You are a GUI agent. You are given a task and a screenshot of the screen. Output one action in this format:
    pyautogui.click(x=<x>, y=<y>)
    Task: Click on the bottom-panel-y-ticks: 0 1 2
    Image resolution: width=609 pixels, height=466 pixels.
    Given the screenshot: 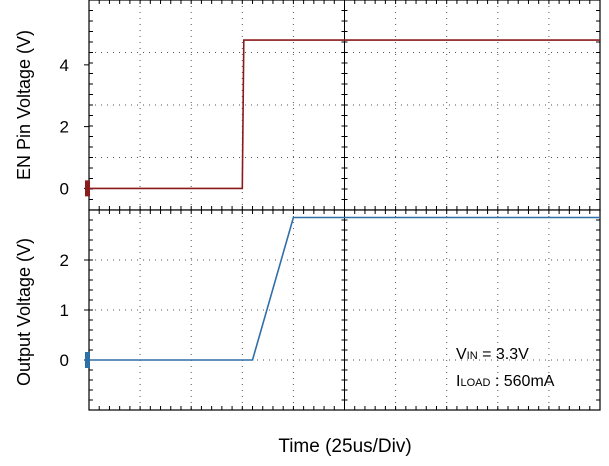 What is the action you would take?
    pyautogui.click(x=74, y=310)
    